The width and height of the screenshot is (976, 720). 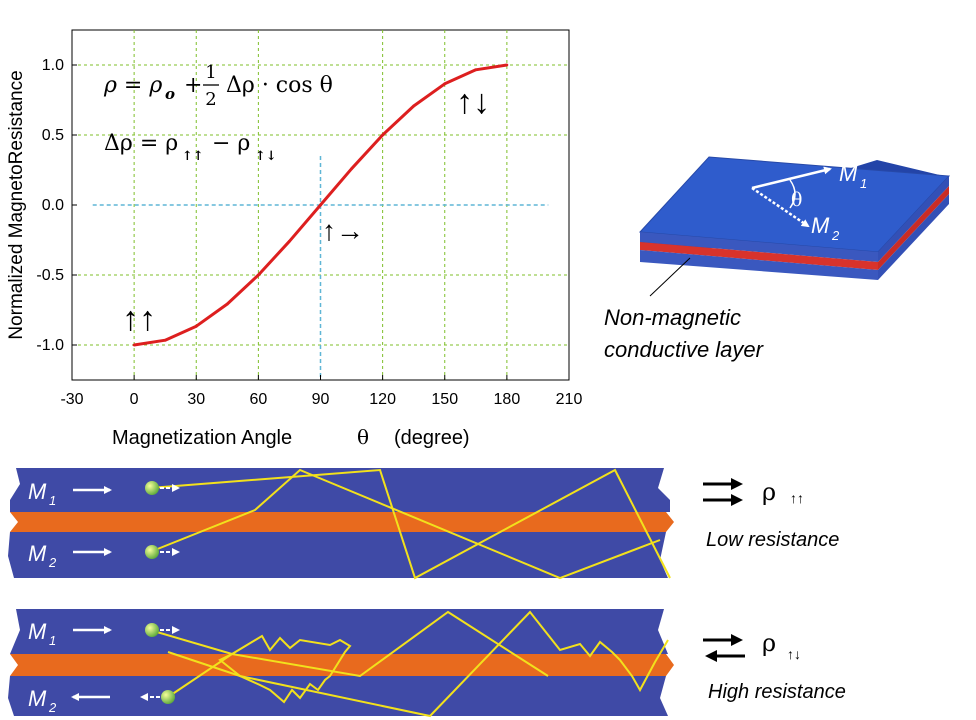 What do you see at coordinates (37, 553) in the screenshot?
I see `p-m2-label: M` at bounding box center [37, 553].